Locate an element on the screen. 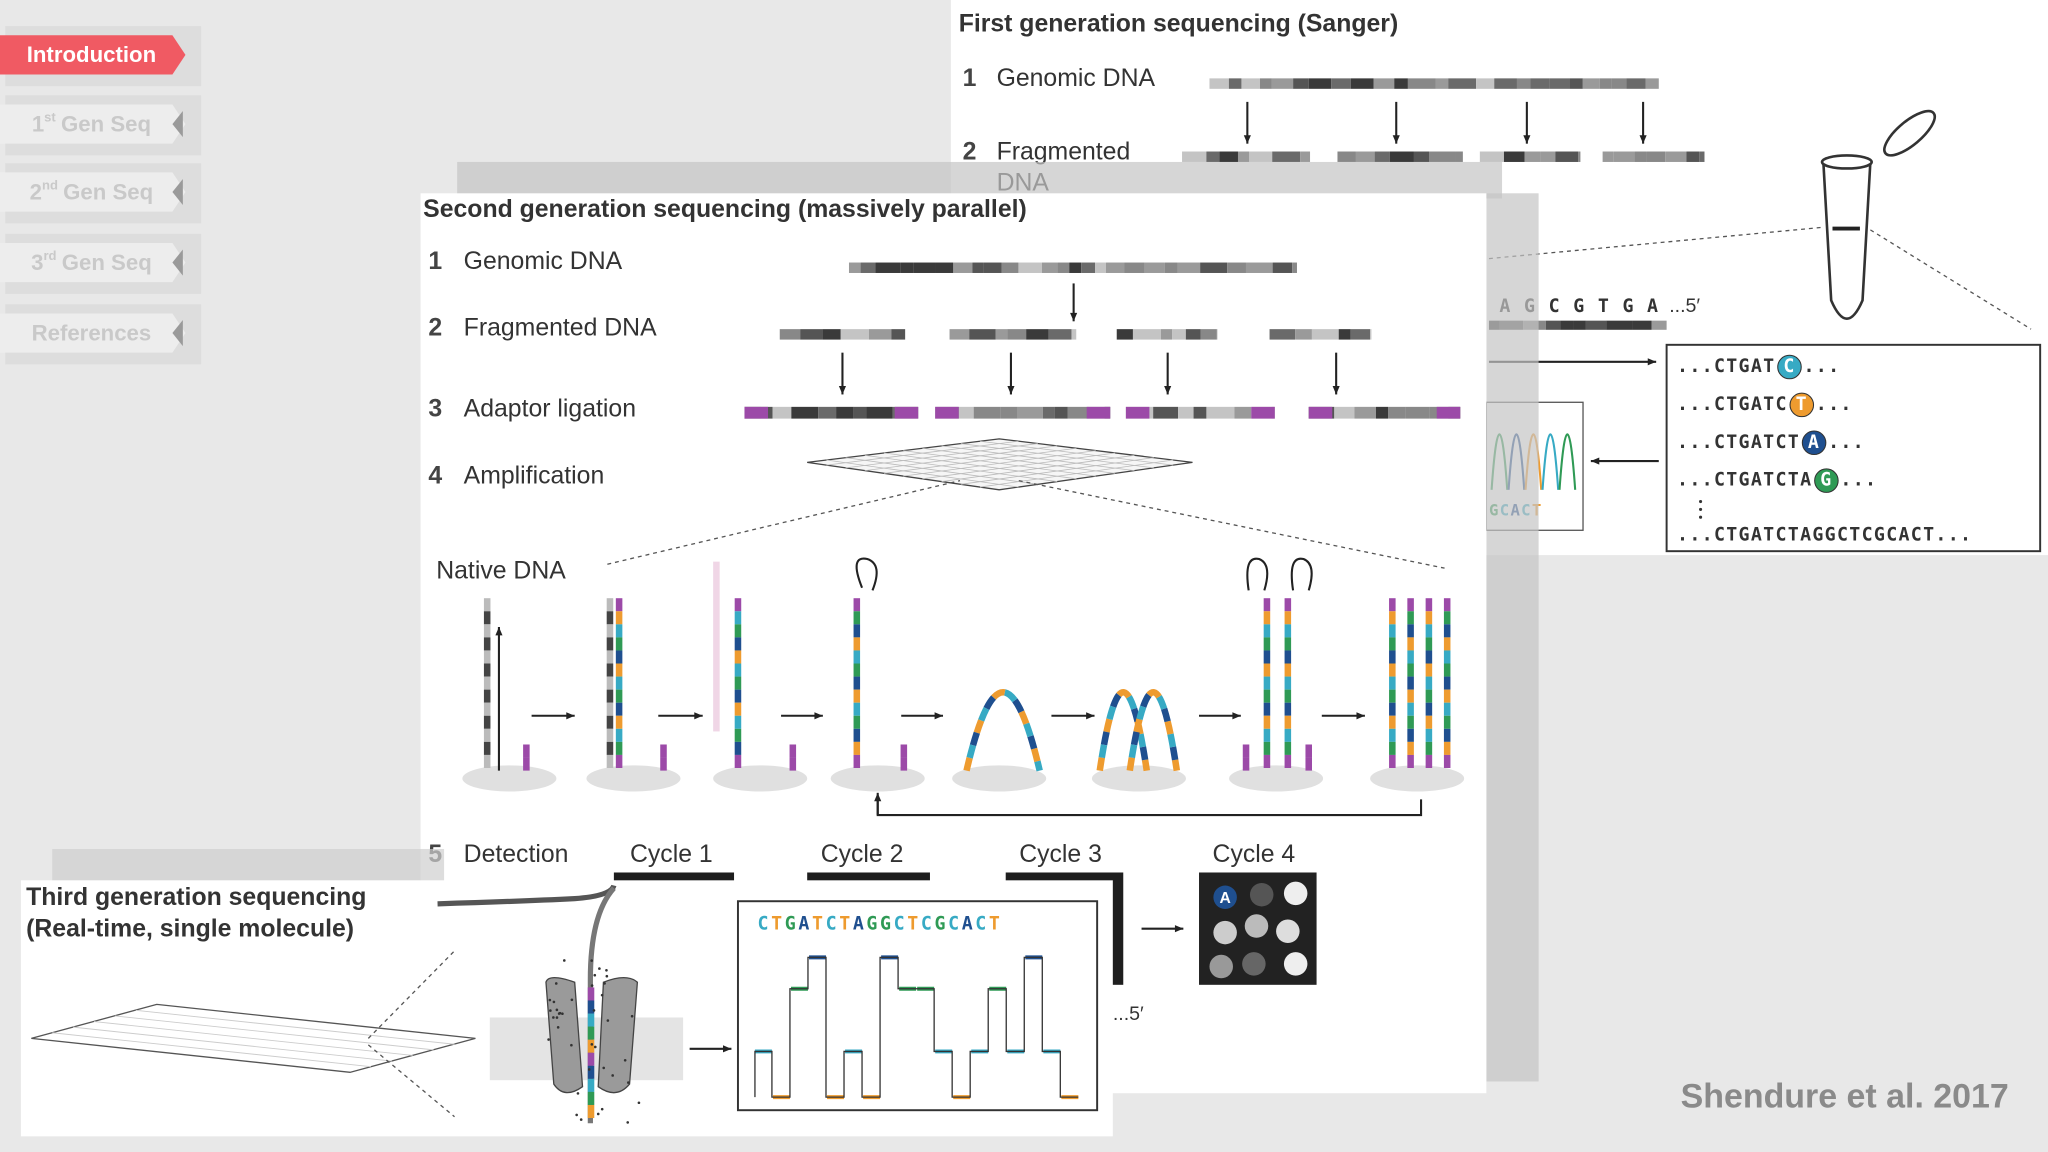 The width and height of the screenshot is (2048, 1152). read-base: C is located at coordinates (1789, 366).